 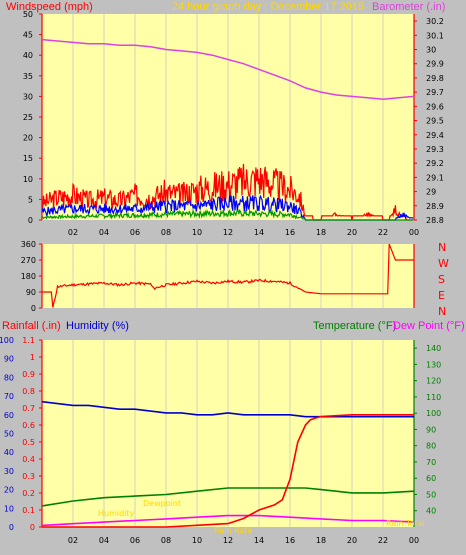 I want to click on temp-tick-label: 70, so click(x=431, y=462).